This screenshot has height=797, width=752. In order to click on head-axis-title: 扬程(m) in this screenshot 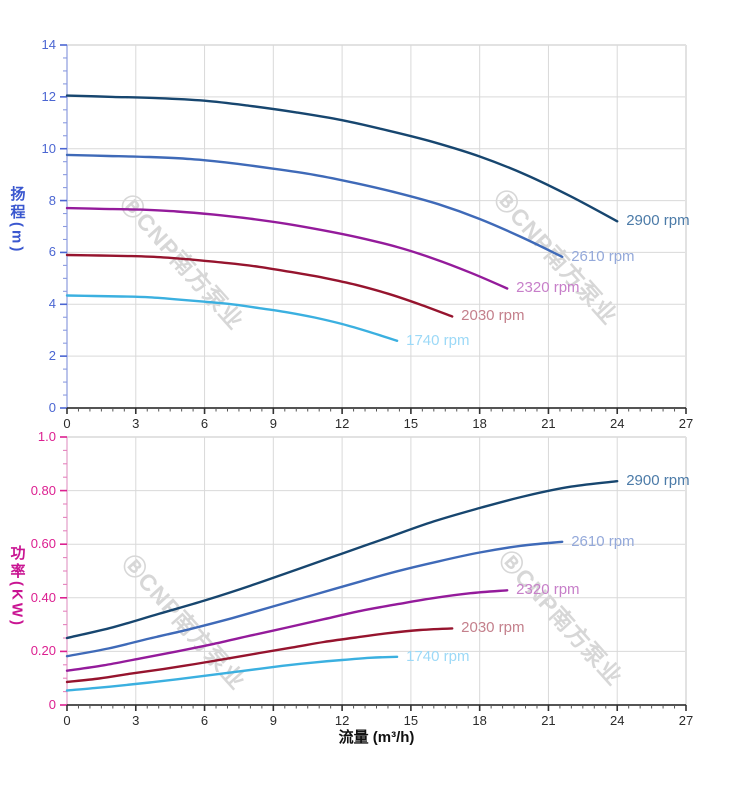, I will do `click(17, 220)`.